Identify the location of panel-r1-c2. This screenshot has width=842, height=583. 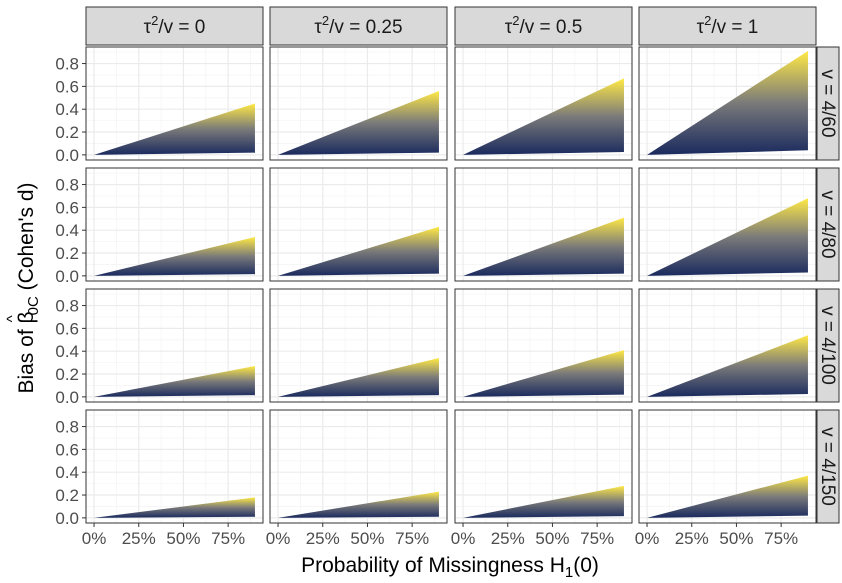
(358, 103).